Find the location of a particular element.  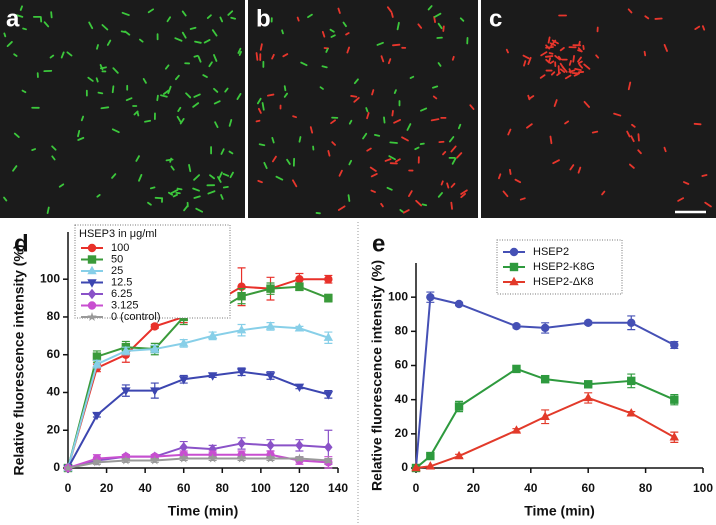

panel-label: e is located at coordinates (378, 243).